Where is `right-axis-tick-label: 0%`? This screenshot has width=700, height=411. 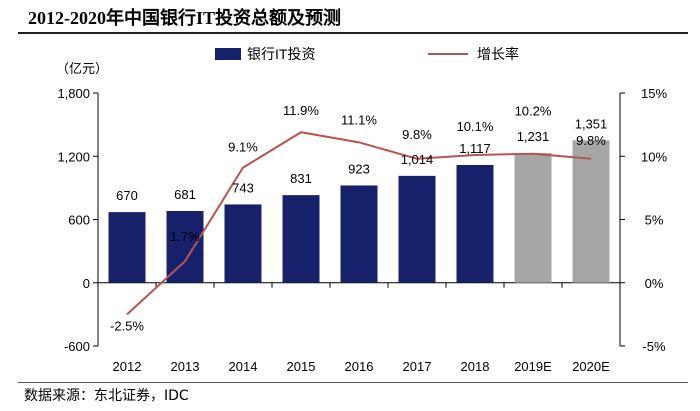
right-axis-tick-label: 0% is located at coordinates (654, 283).